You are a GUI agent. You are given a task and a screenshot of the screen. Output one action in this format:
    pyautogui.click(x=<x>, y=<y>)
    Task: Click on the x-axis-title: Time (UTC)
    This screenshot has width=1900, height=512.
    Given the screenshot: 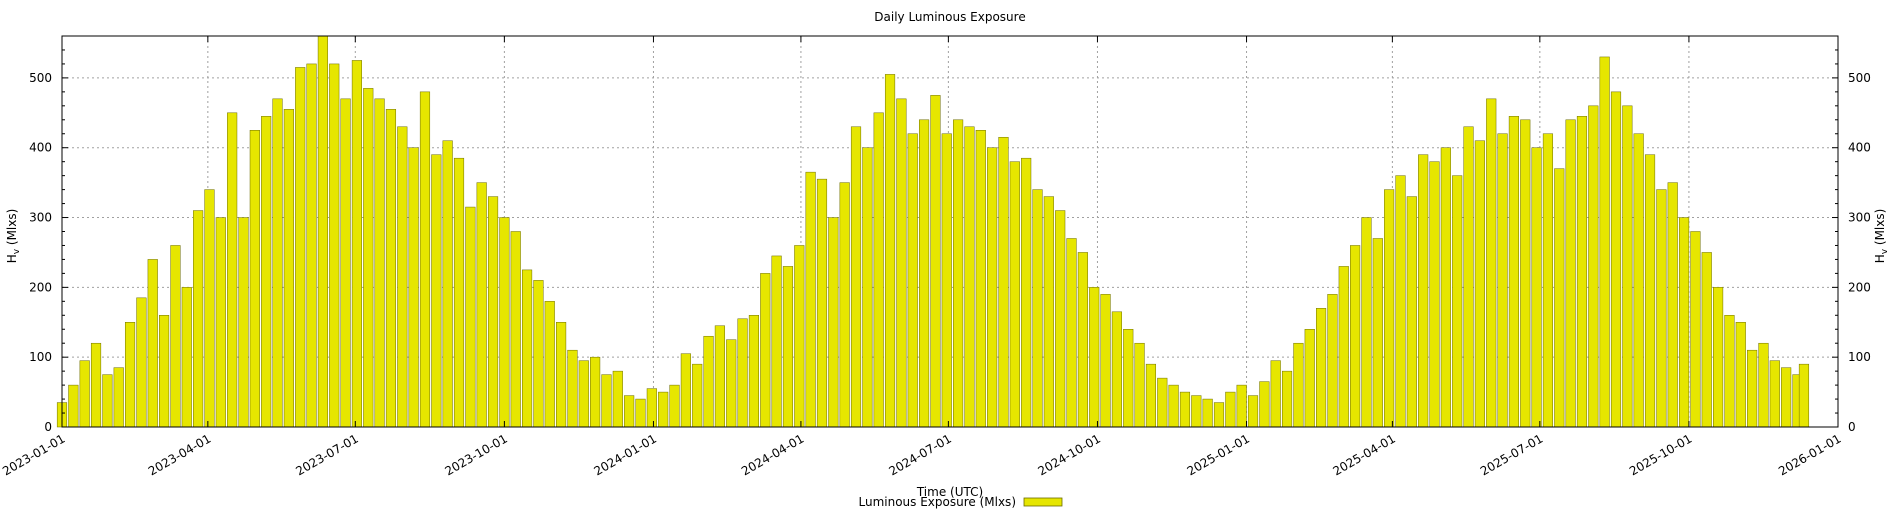 What is the action you would take?
    pyautogui.click(x=949, y=492)
    